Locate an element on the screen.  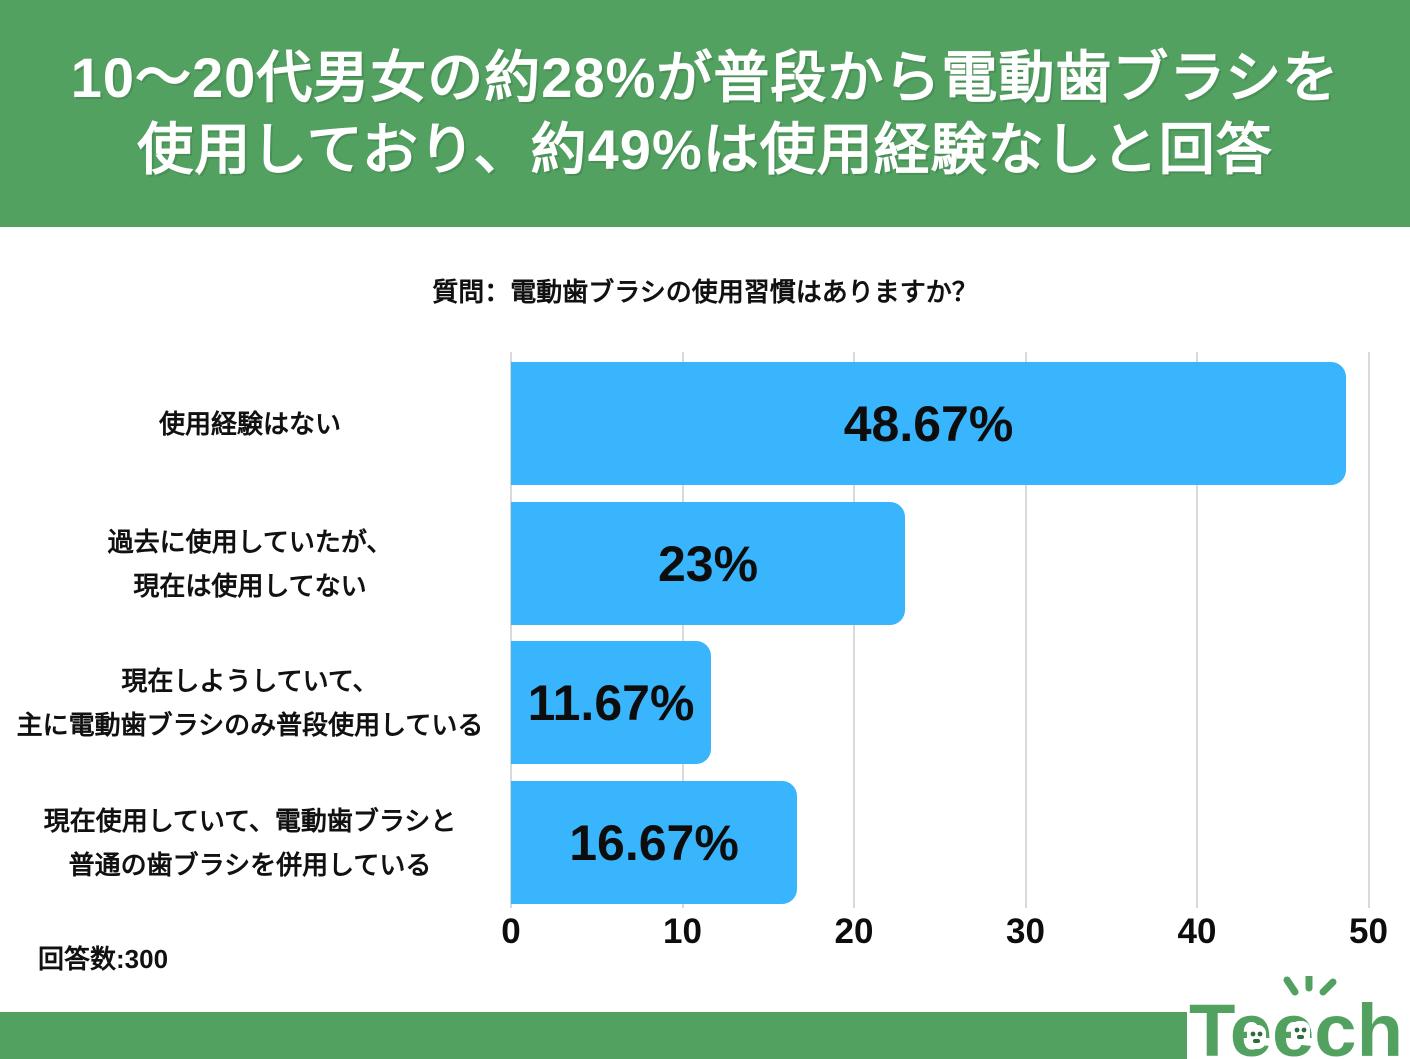
category-label-line: 現在しようしていて、 is located at coordinates (250, 680).